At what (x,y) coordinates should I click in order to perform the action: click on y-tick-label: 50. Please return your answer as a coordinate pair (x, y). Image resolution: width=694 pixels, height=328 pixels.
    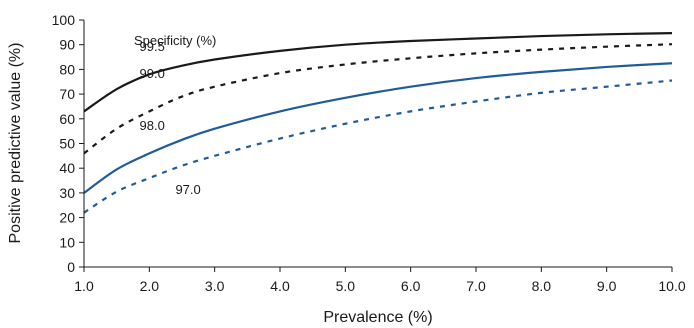
    Looking at the image, I should click on (67, 144).